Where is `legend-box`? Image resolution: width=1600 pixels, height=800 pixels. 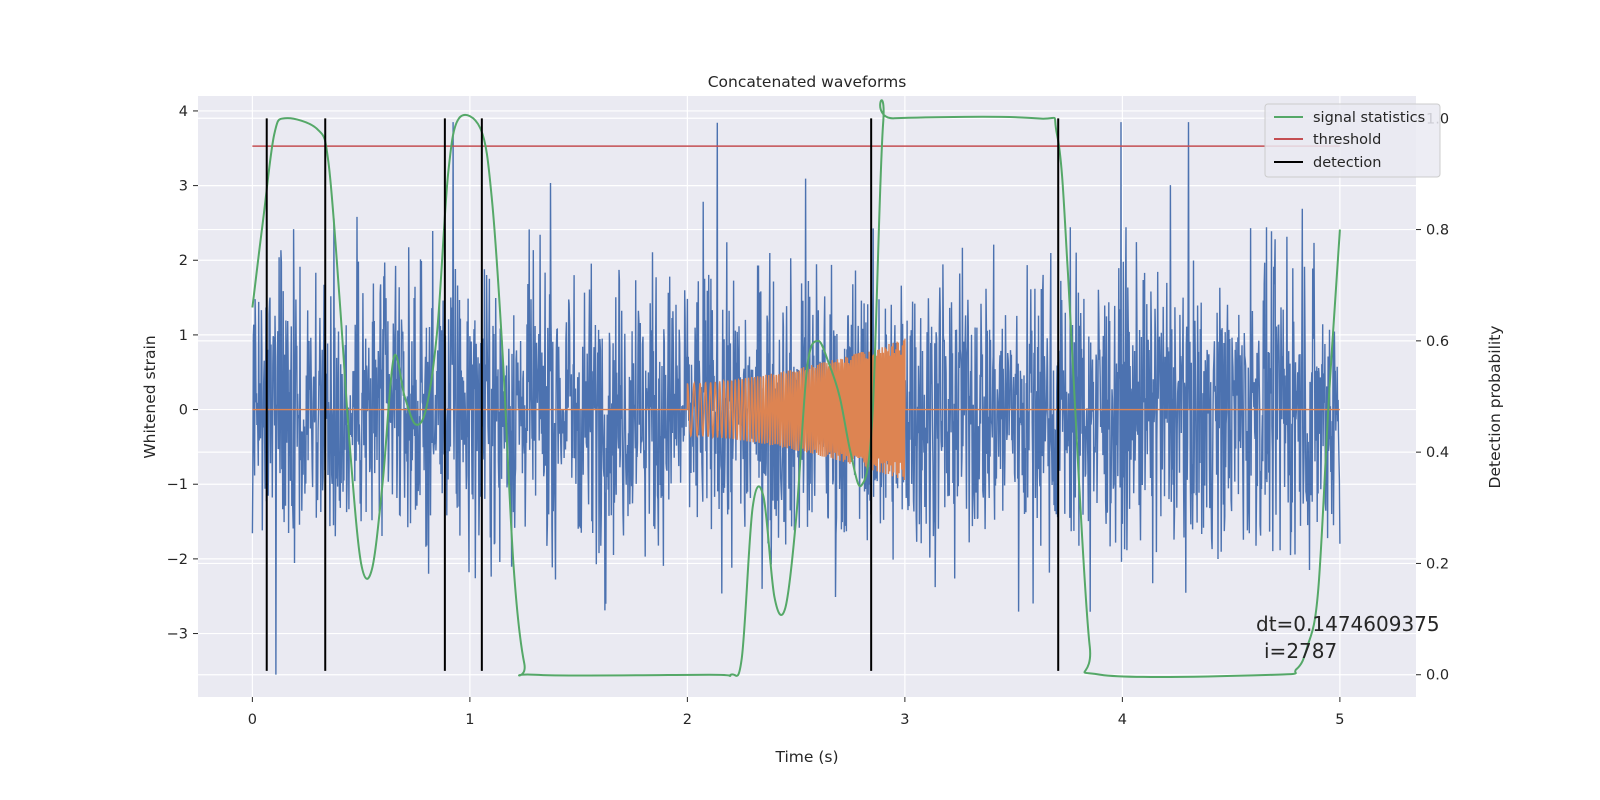
legend-box is located at coordinates (1352, 140).